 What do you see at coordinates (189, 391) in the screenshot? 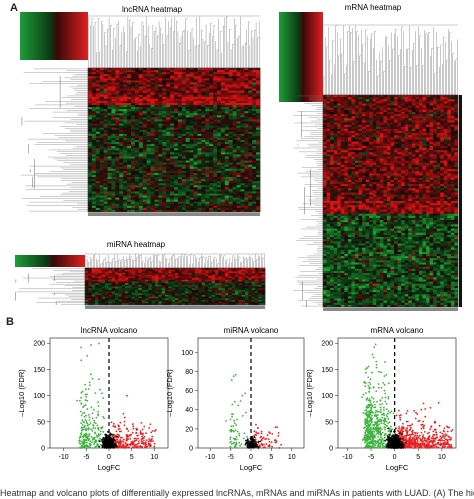
I see `mirna-ytick-label: 60` at bounding box center [189, 391].